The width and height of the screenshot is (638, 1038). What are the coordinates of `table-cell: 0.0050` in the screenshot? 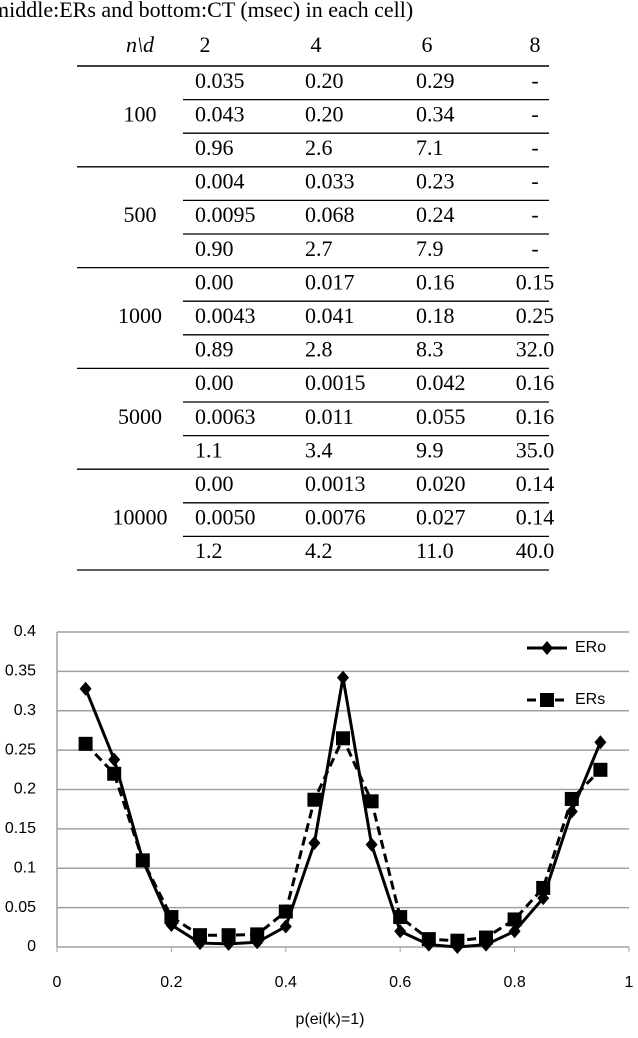 It's located at (225, 517).